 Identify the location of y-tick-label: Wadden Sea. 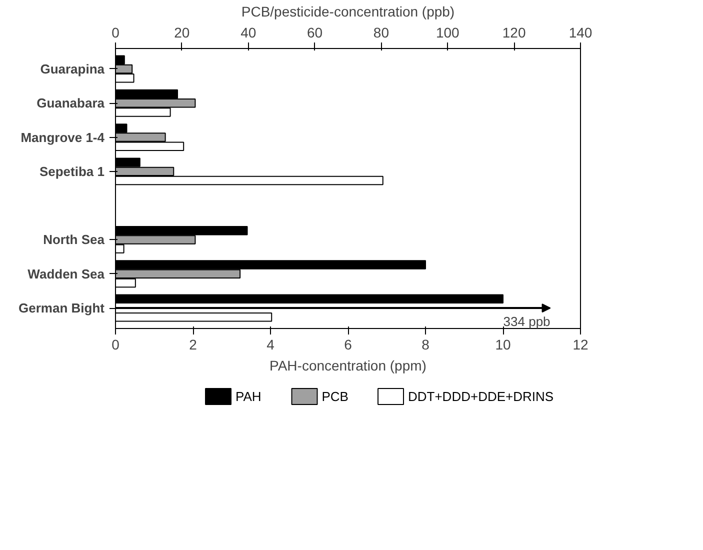
(67, 274).